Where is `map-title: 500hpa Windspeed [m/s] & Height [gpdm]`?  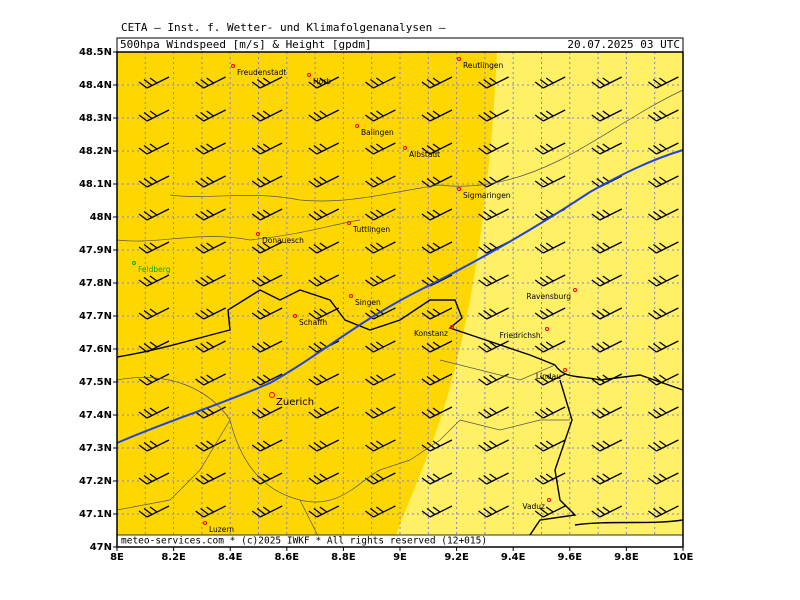 map-title: 500hpa Windspeed [m/s] & Height [gpdm] is located at coordinates (246, 44).